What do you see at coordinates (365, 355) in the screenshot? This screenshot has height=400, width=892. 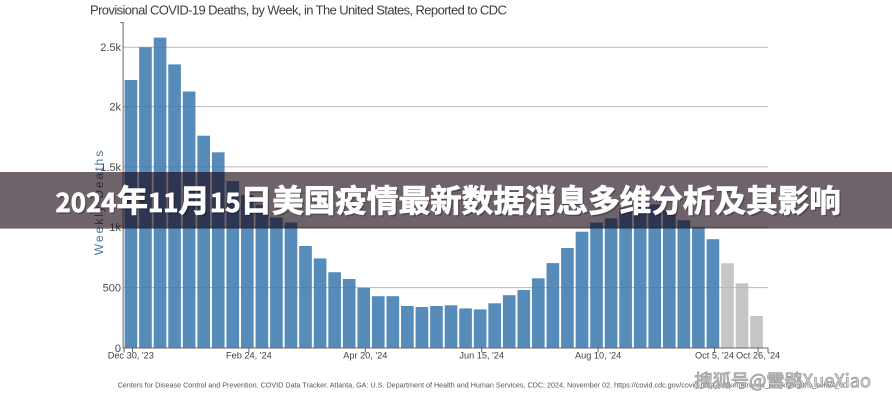 I see `svg-text: Apr 20, '24` at bounding box center [365, 355].